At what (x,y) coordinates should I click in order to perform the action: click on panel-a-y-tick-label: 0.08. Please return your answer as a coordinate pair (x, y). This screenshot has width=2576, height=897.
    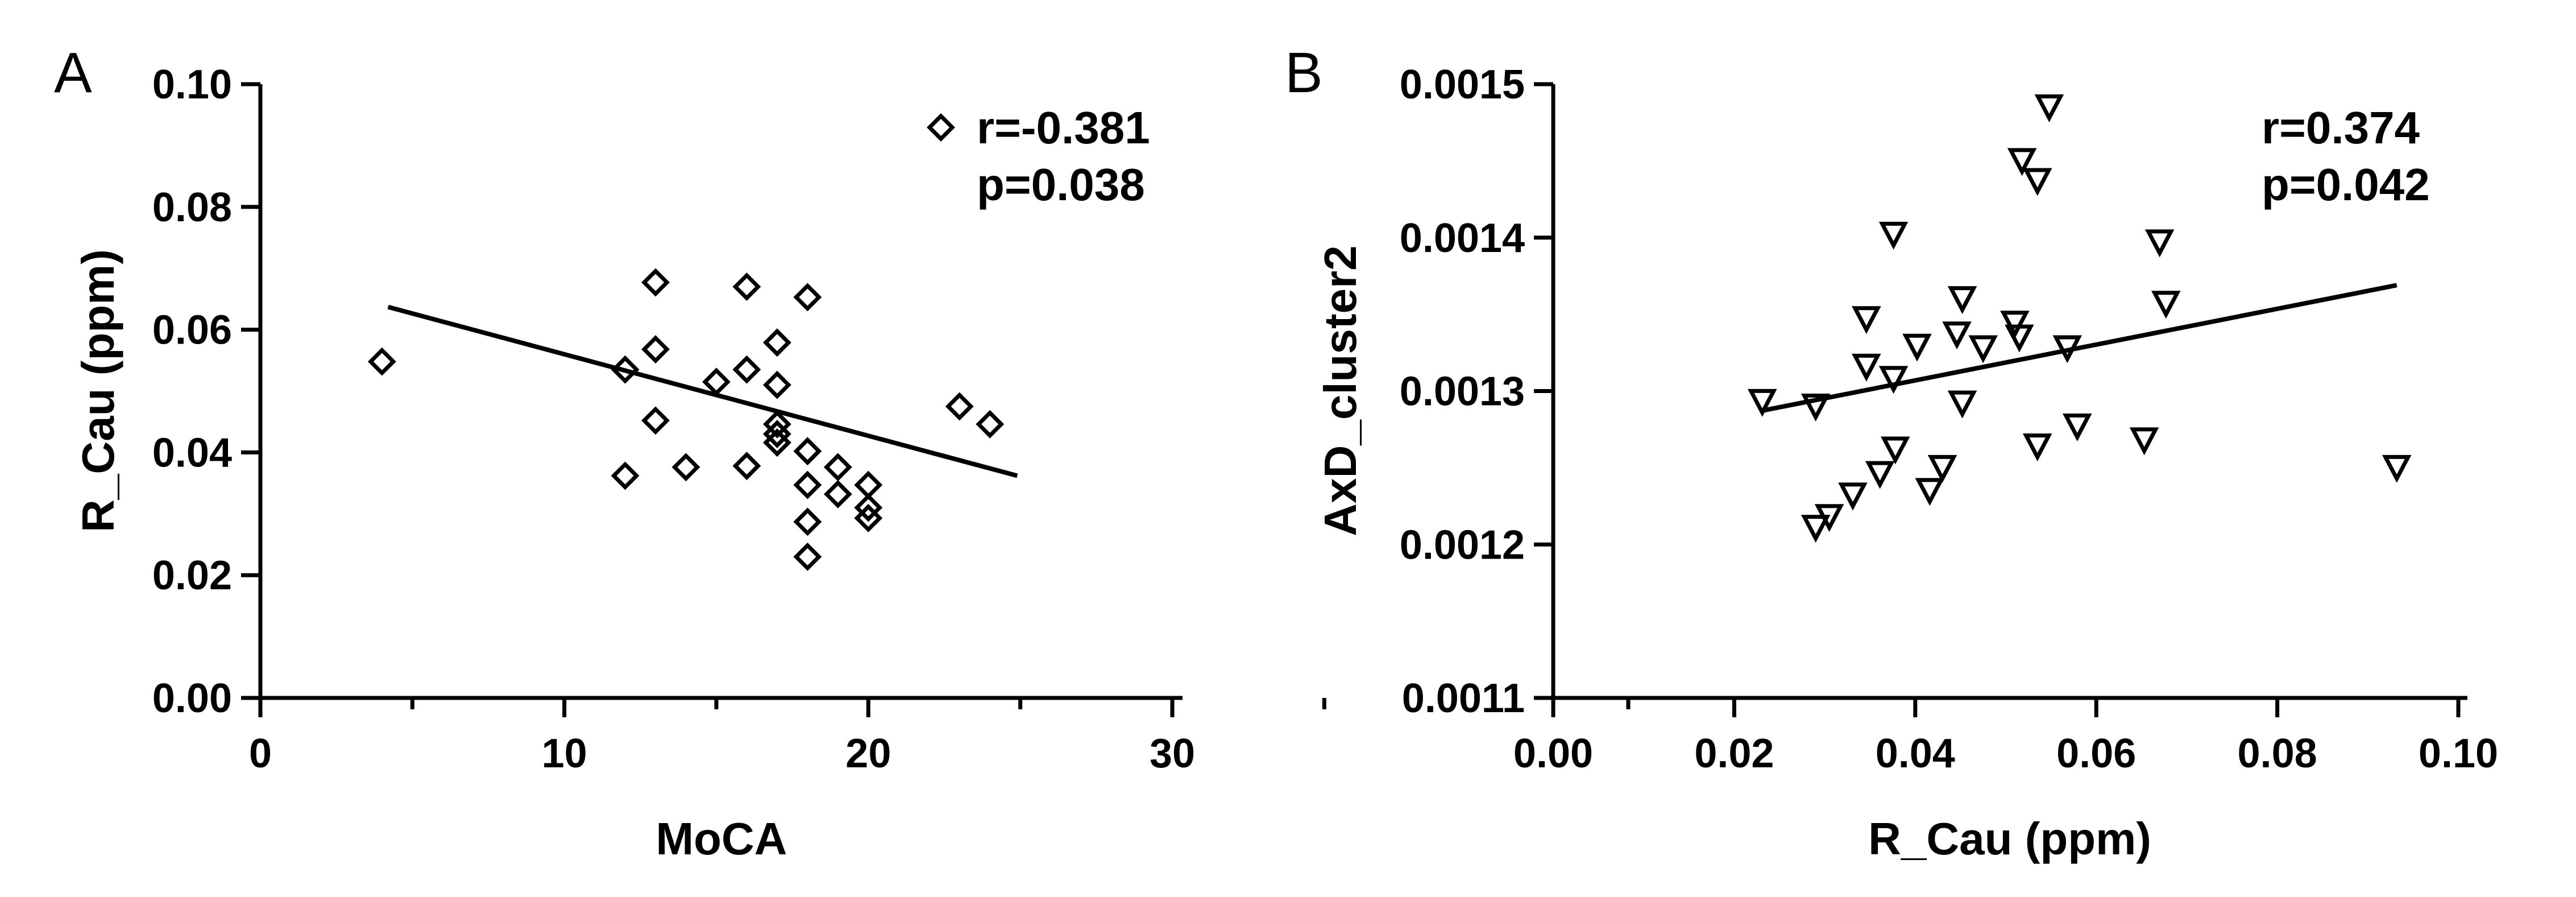
    Looking at the image, I should click on (192, 207).